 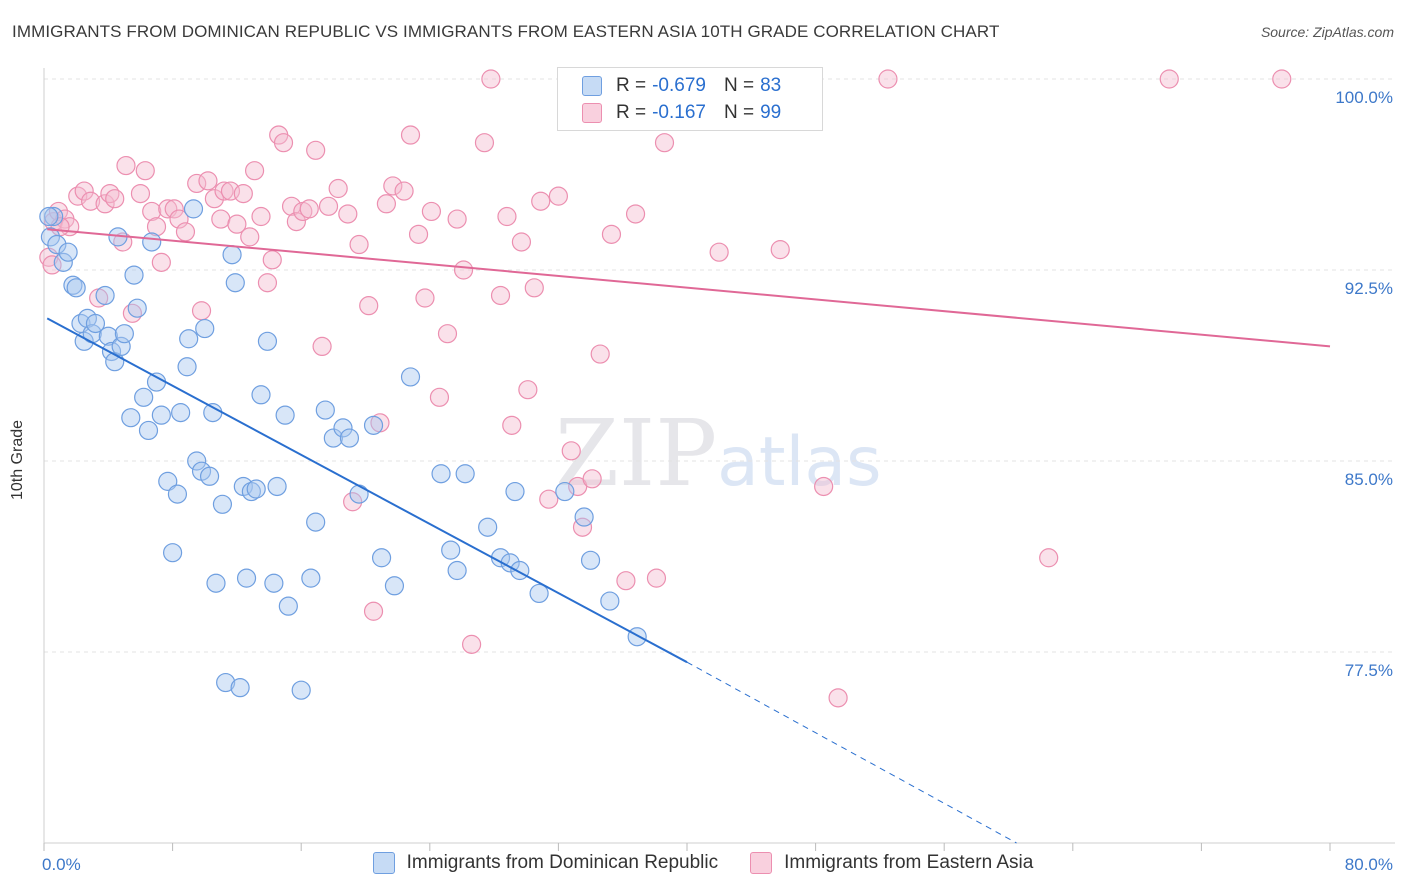 I want to click on legend-r-label: R =, so click(x=631, y=112).